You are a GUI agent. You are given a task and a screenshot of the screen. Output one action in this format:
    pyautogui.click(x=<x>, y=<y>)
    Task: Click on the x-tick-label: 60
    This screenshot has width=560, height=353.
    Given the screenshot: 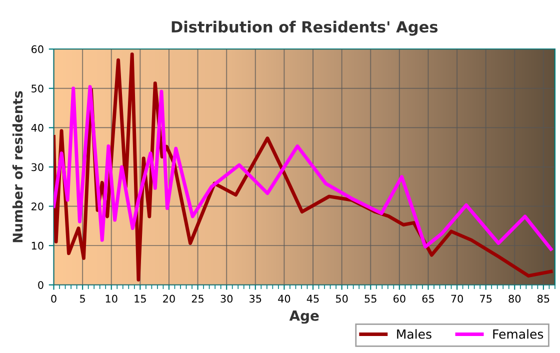 What is the action you would take?
    pyautogui.click(x=400, y=298)
    